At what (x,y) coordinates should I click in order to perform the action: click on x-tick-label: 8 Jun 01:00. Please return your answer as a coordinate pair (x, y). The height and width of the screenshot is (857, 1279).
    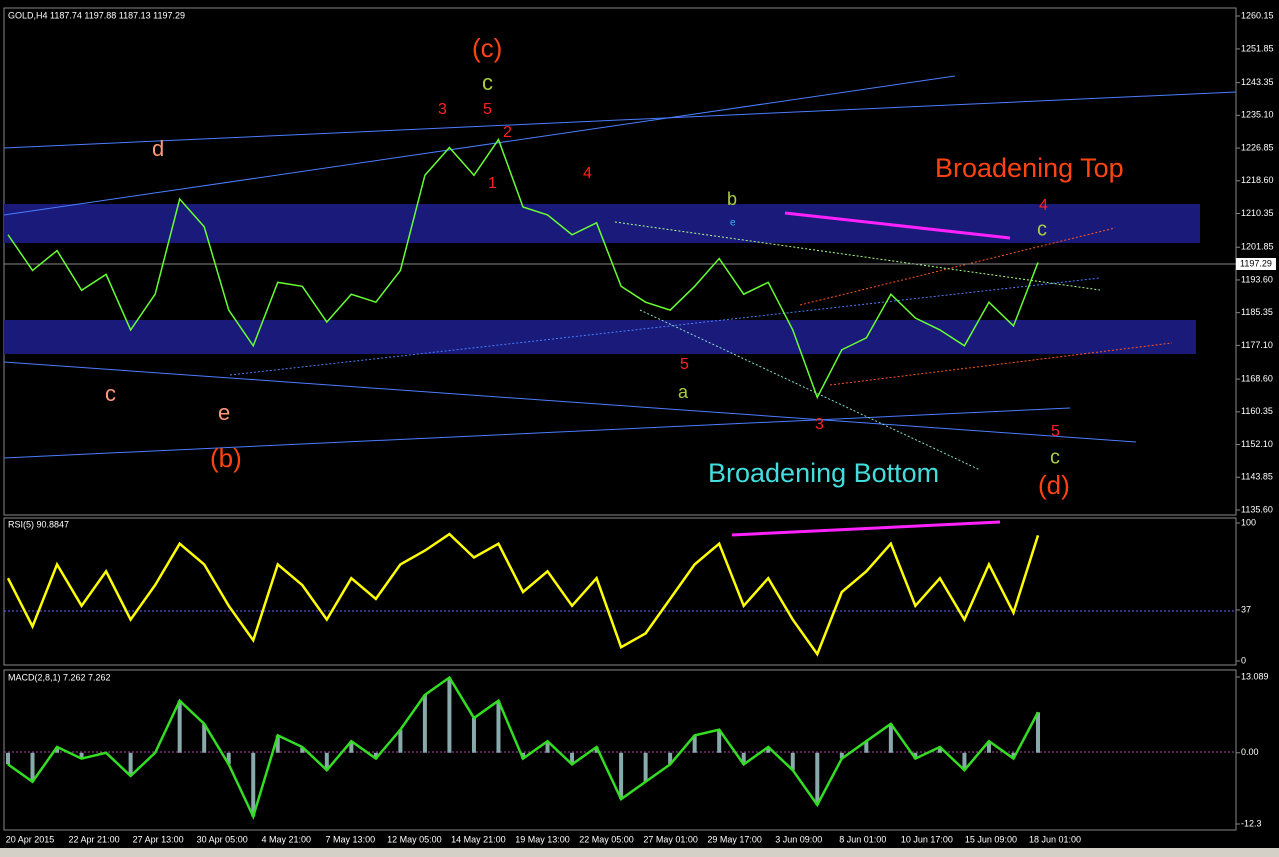
    Looking at the image, I should click on (862, 839).